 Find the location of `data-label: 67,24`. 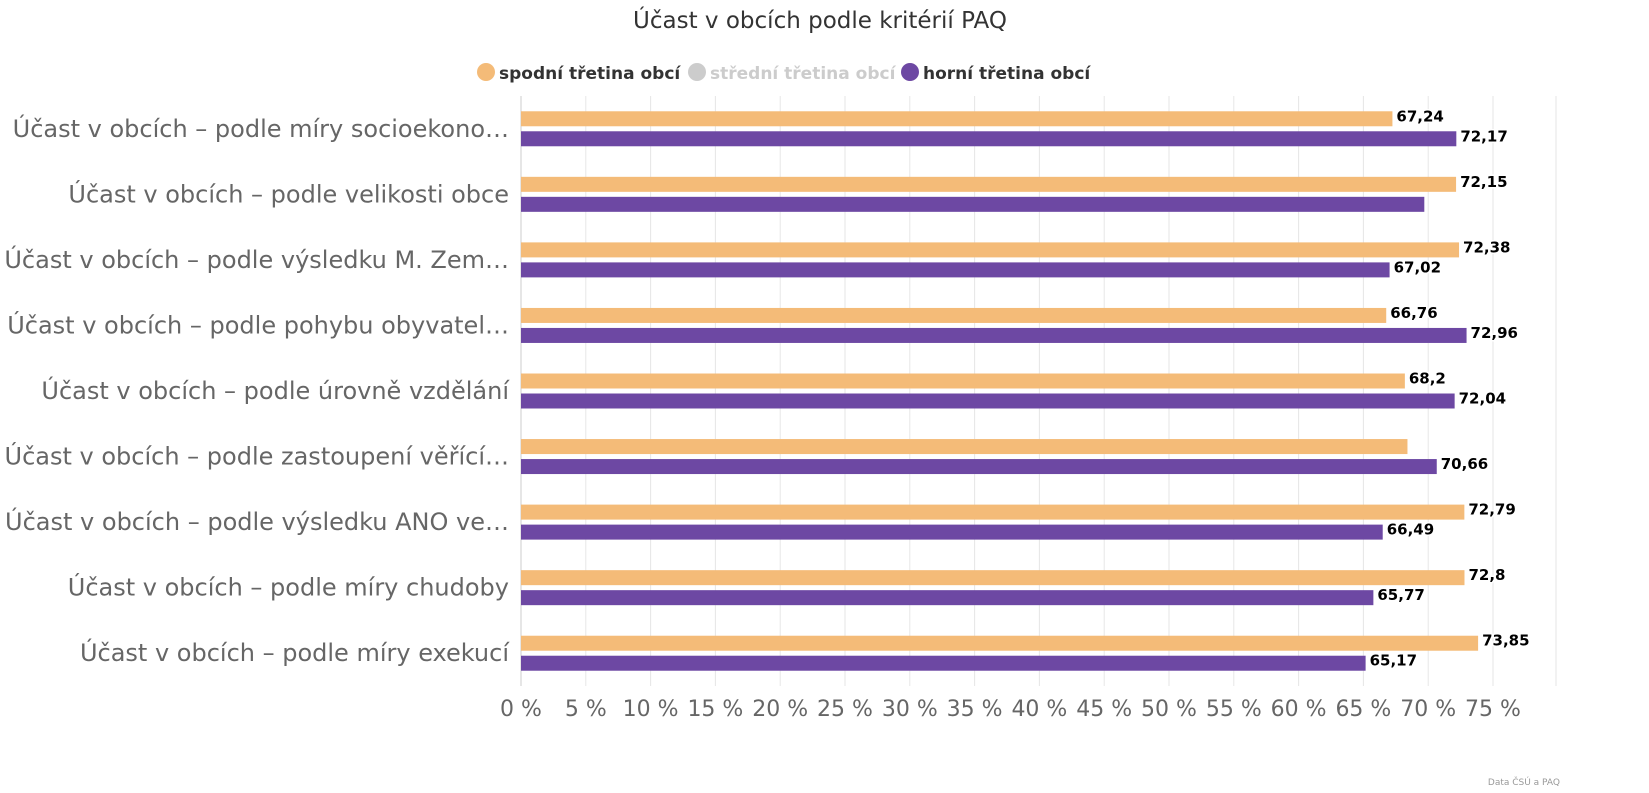

data-label: 67,24 is located at coordinates (1419, 116).